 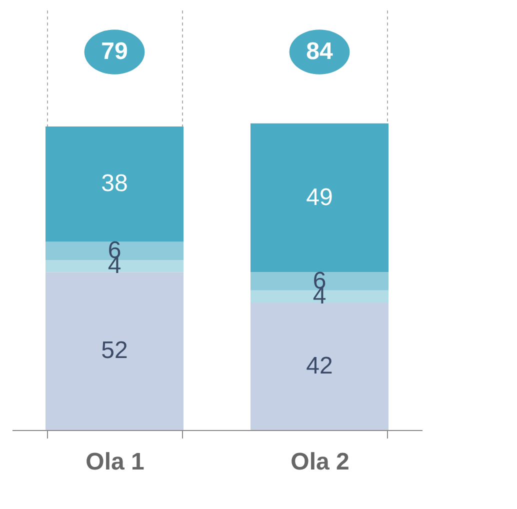 I want to click on x-tick-label: Ola 1, so click(x=115, y=462).